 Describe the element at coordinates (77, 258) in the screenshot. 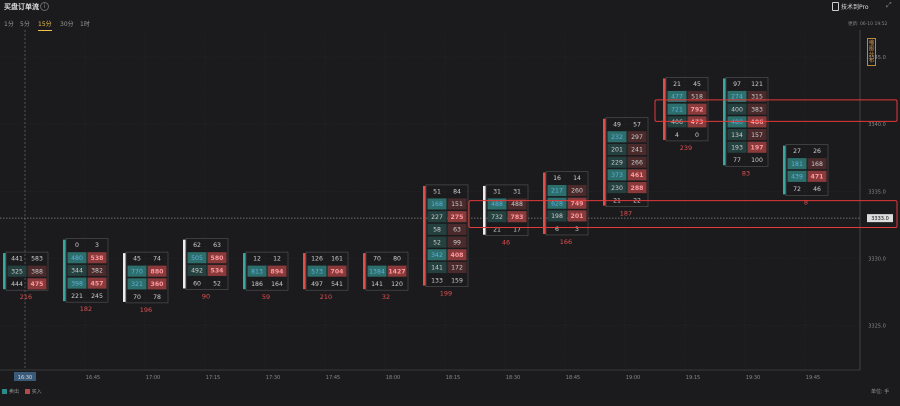

I see `sell-volume: 480` at that location.